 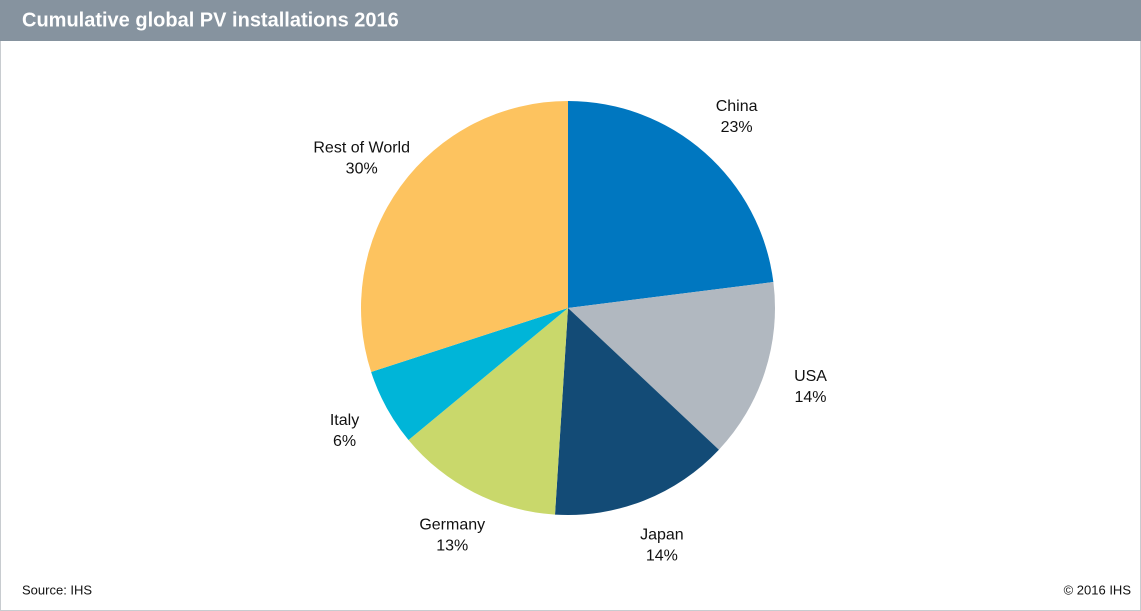 I want to click on slice-label: Rest of World, so click(x=361, y=147).